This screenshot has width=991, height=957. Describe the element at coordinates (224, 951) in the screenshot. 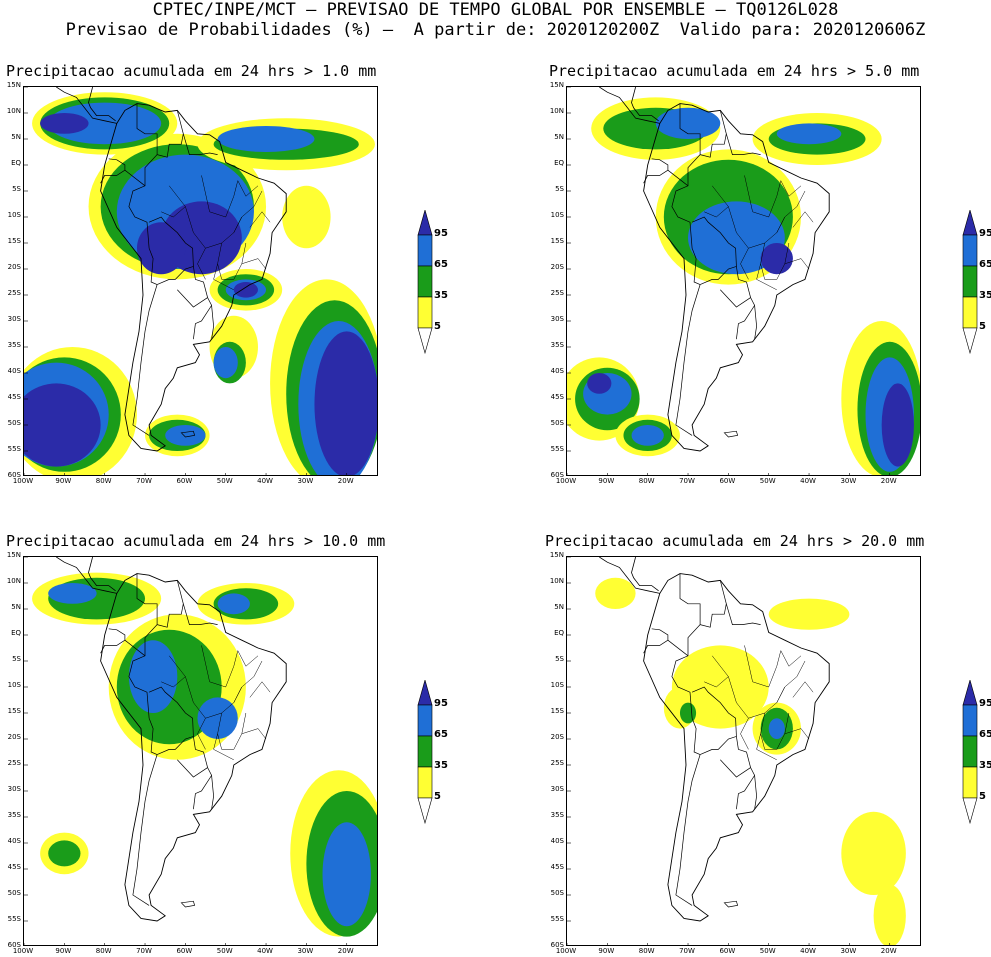

I see `lon-label: 50W` at that location.